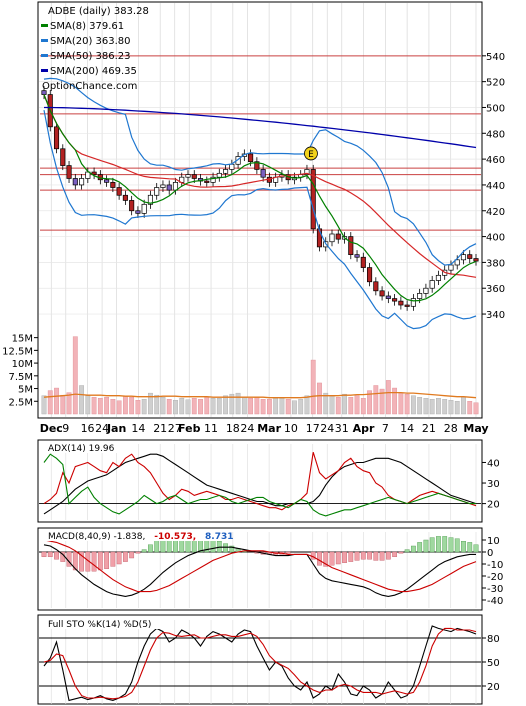 Image resolution: width=526 pixels, height=706 pixels. What do you see at coordinates (313, 428) in the screenshot?
I see `x-label-14: 17` at bounding box center [313, 428].